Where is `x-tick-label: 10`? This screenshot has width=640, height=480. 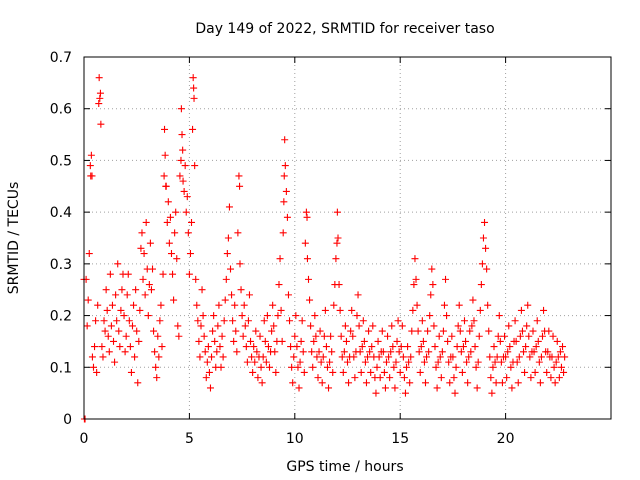 x-tick-label: 10 is located at coordinates (295, 439).